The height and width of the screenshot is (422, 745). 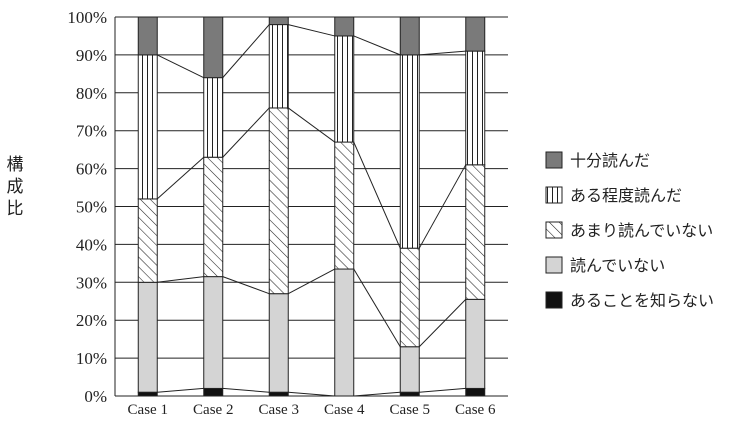 I want to click on legend-label: ある程度読んだ, so click(x=626, y=195).